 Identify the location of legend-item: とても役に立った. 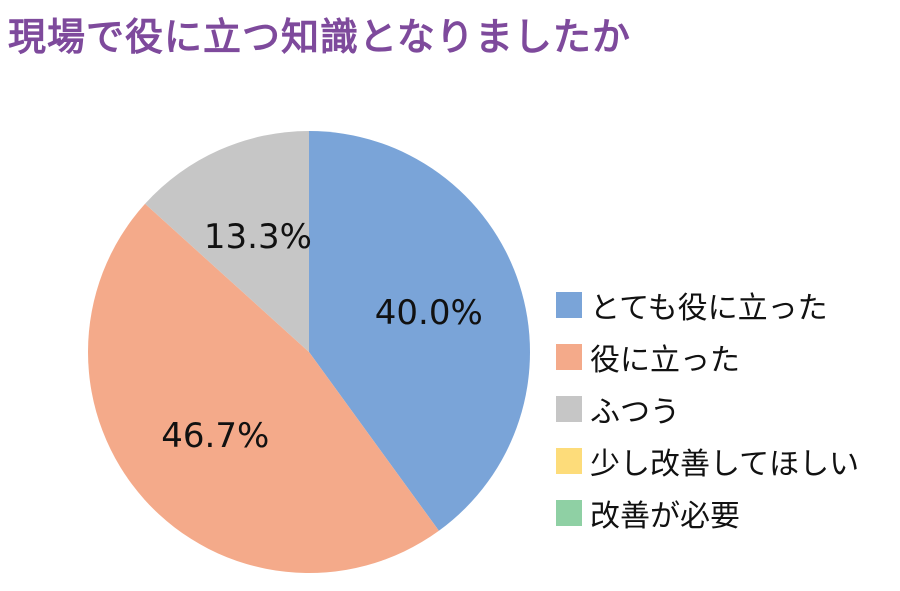
(707, 308).